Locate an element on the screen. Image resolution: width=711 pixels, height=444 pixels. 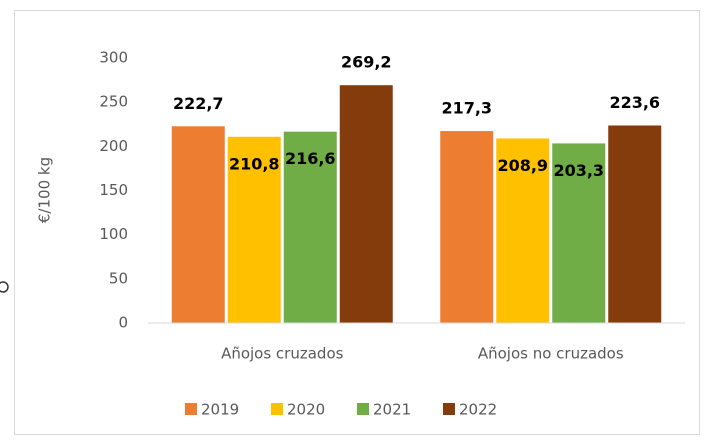
data-label: 217,3 is located at coordinates (466, 108).